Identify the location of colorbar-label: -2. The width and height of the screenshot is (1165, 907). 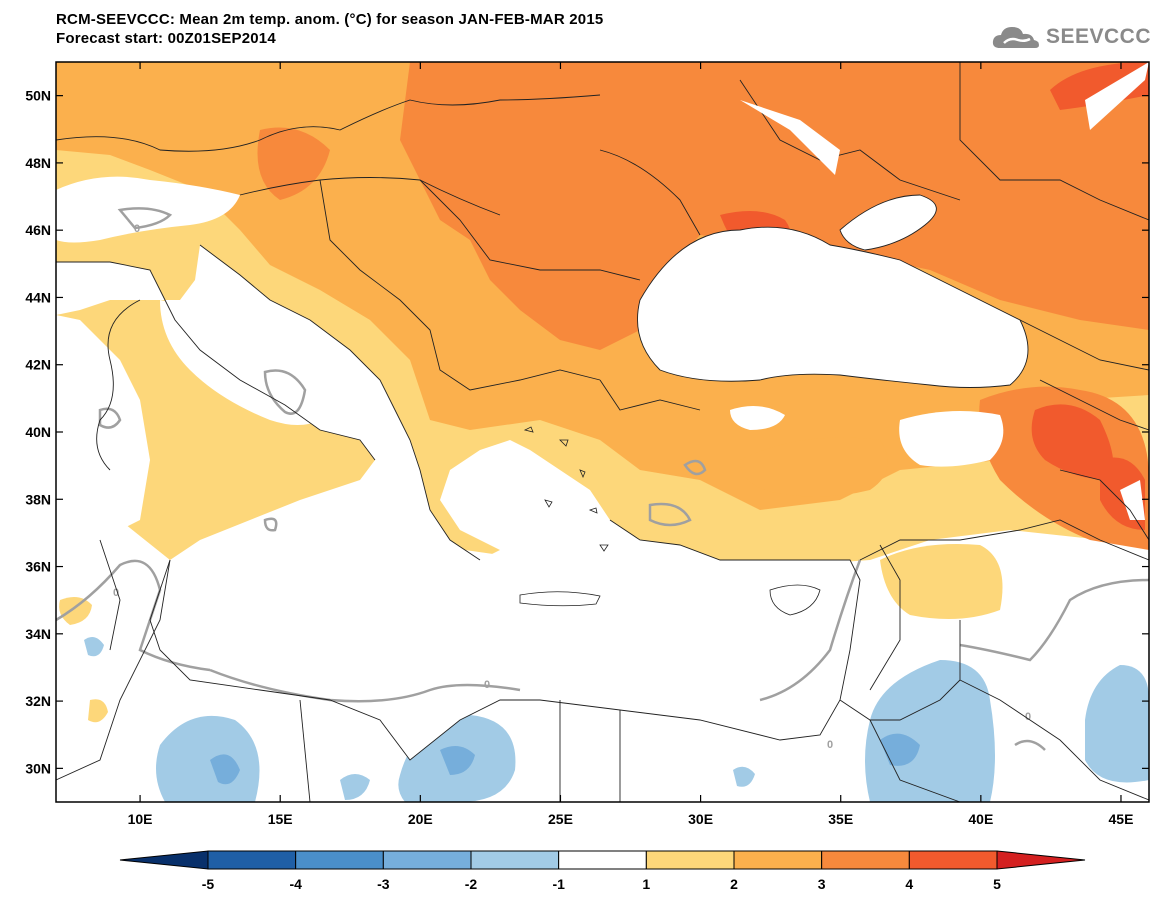
(471, 884).